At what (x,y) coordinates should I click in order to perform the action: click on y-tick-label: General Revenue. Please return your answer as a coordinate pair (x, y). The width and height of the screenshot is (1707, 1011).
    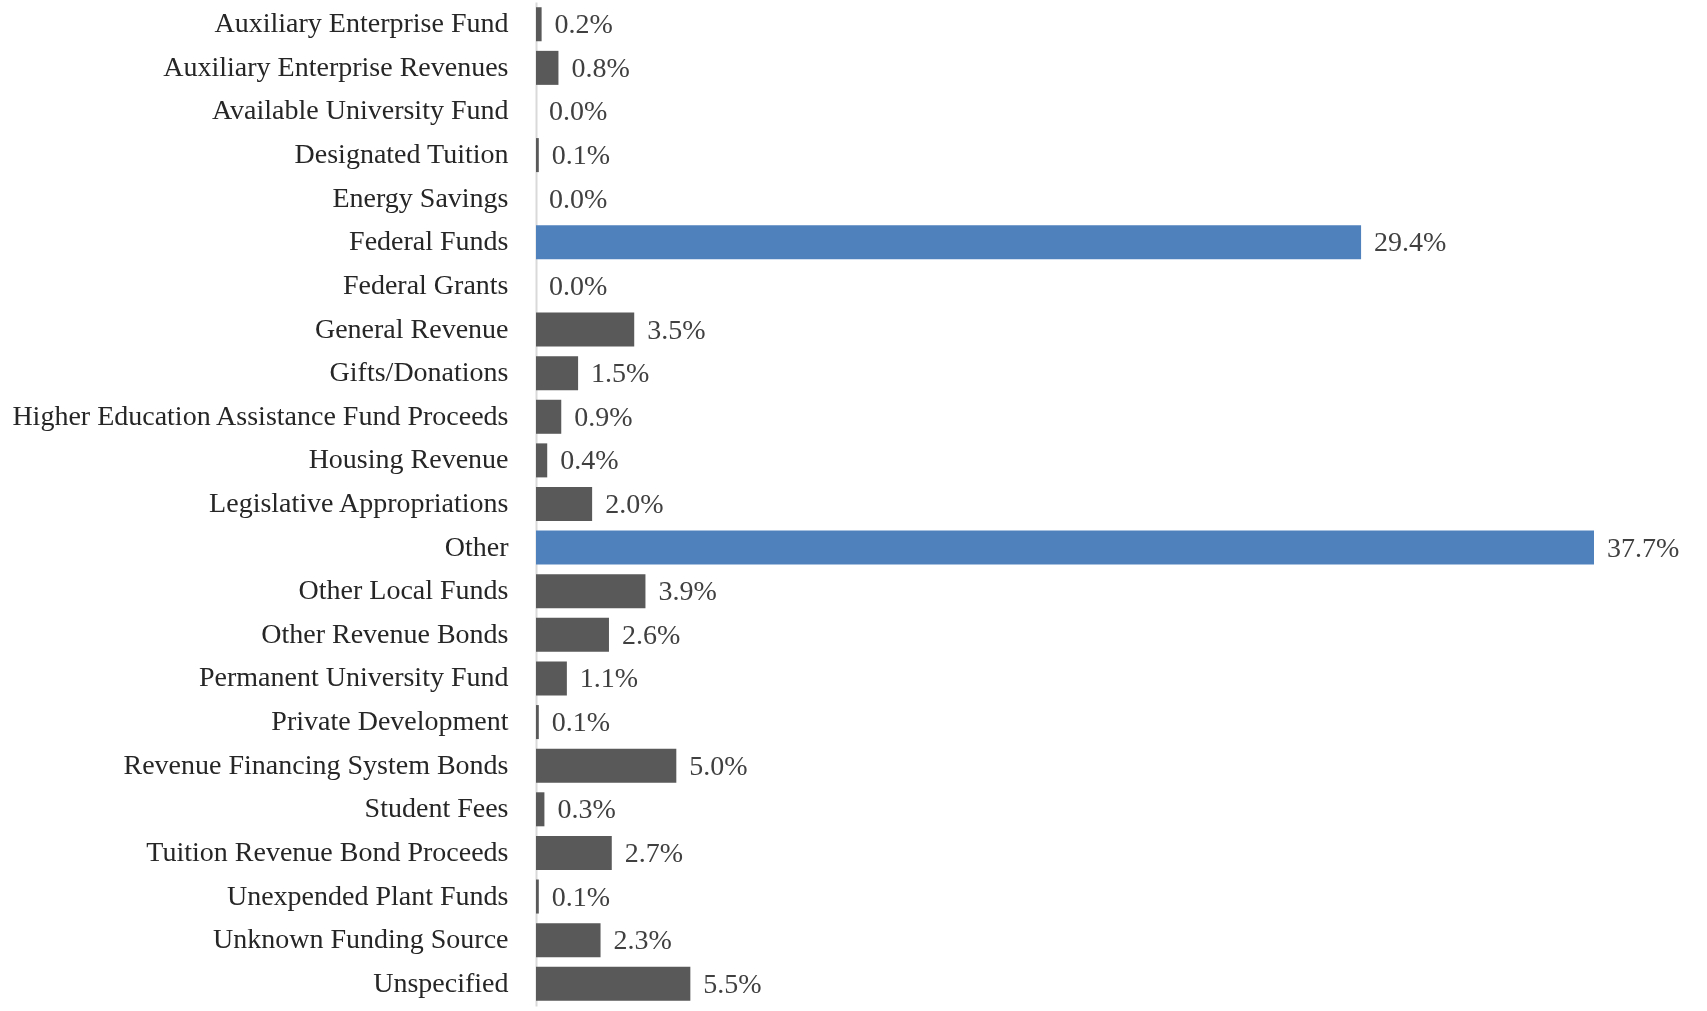
    Looking at the image, I should click on (411, 328).